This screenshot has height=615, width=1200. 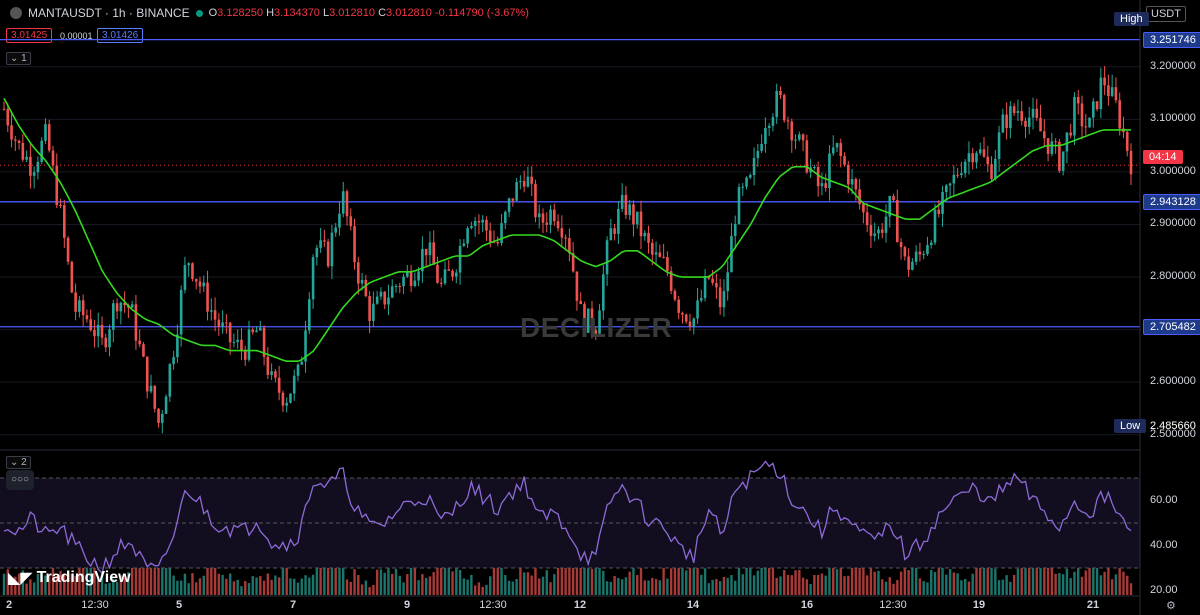 What do you see at coordinates (18, 462) in the screenshot?
I see `pane-2-collapse-button: ⌄ 2` at bounding box center [18, 462].